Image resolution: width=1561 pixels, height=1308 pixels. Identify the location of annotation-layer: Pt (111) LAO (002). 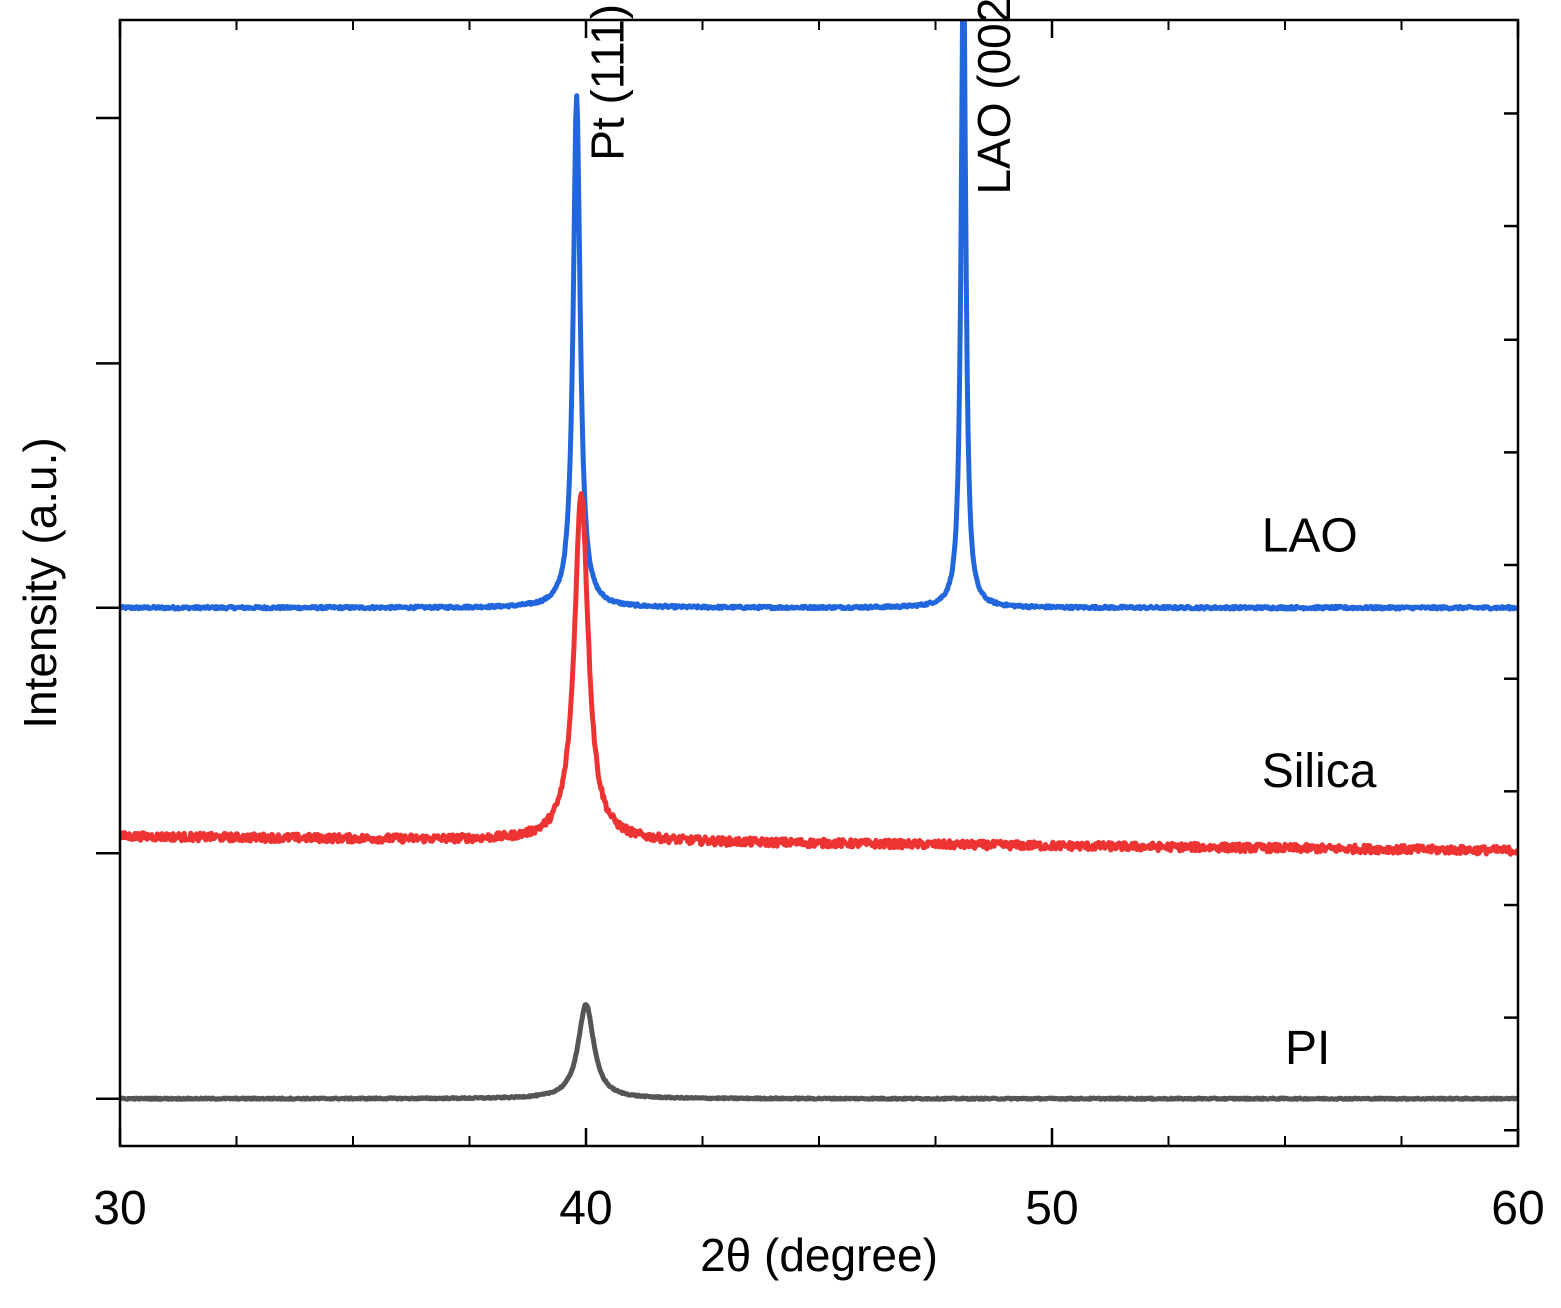
(800, 97).